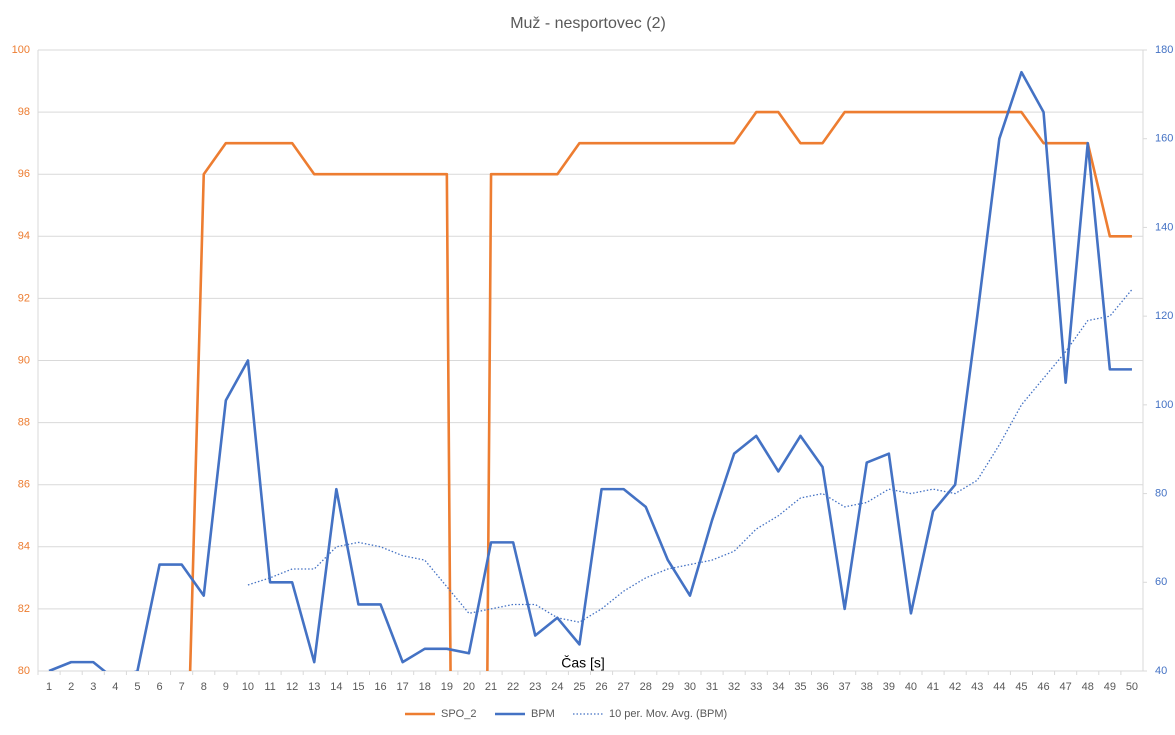  Describe the element at coordinates (867, 687) in the screenshot. I see `x-tick-label: 38` at that location.